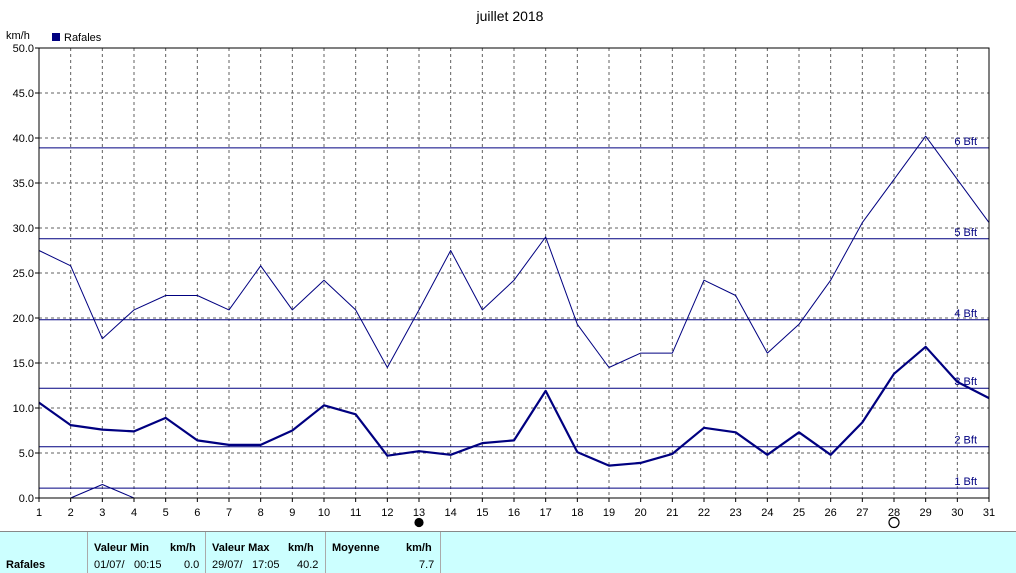  Describe the element at coordinates (261, 513) in the screenshot. I see `x-tick-label: 8` at that location.